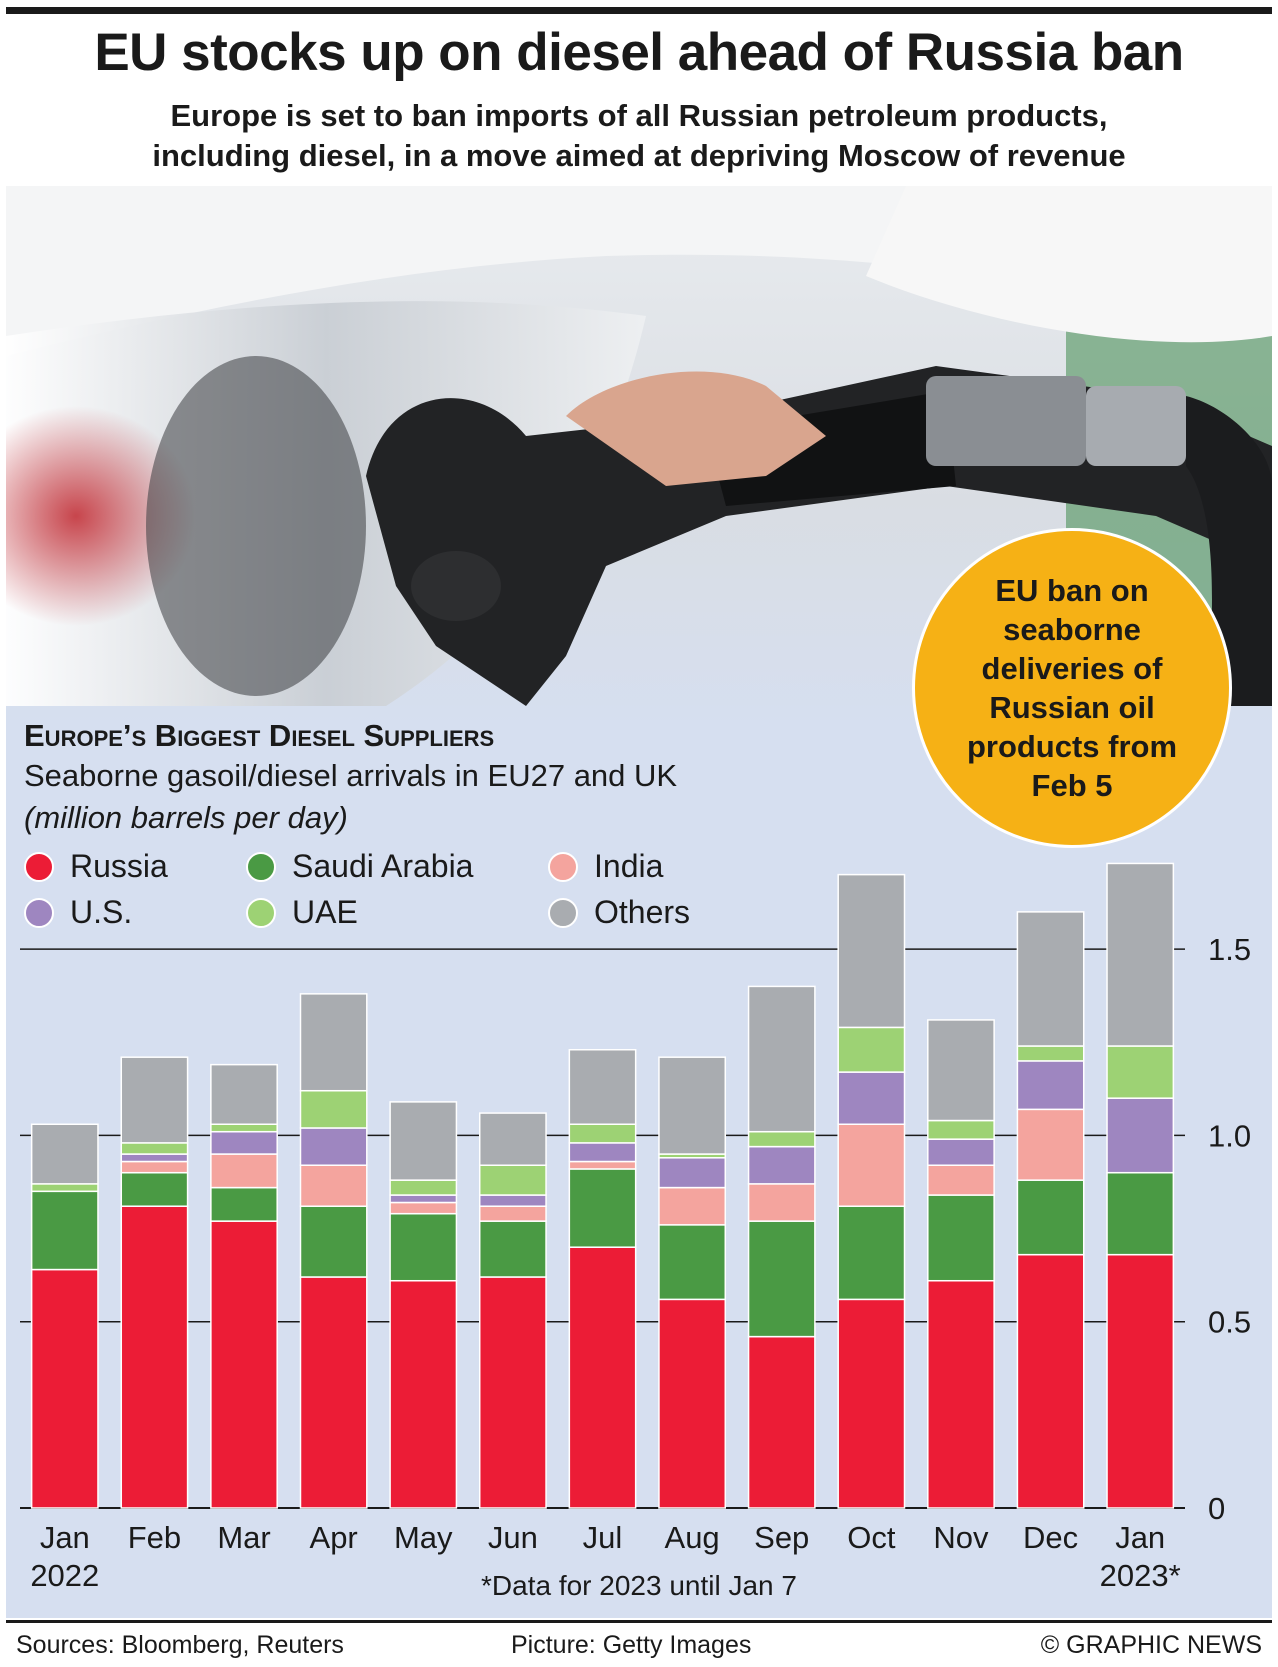 This screenshot has height=1667, width=1278. I want to click on legend-item-india: India, so click(605, 866).